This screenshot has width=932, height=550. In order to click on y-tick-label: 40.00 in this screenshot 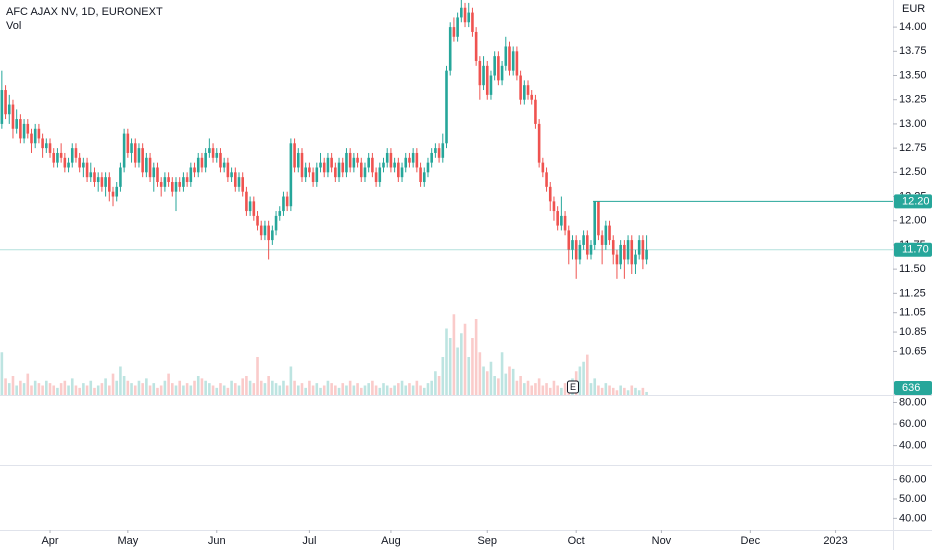, I will do `click(913, 446)`.